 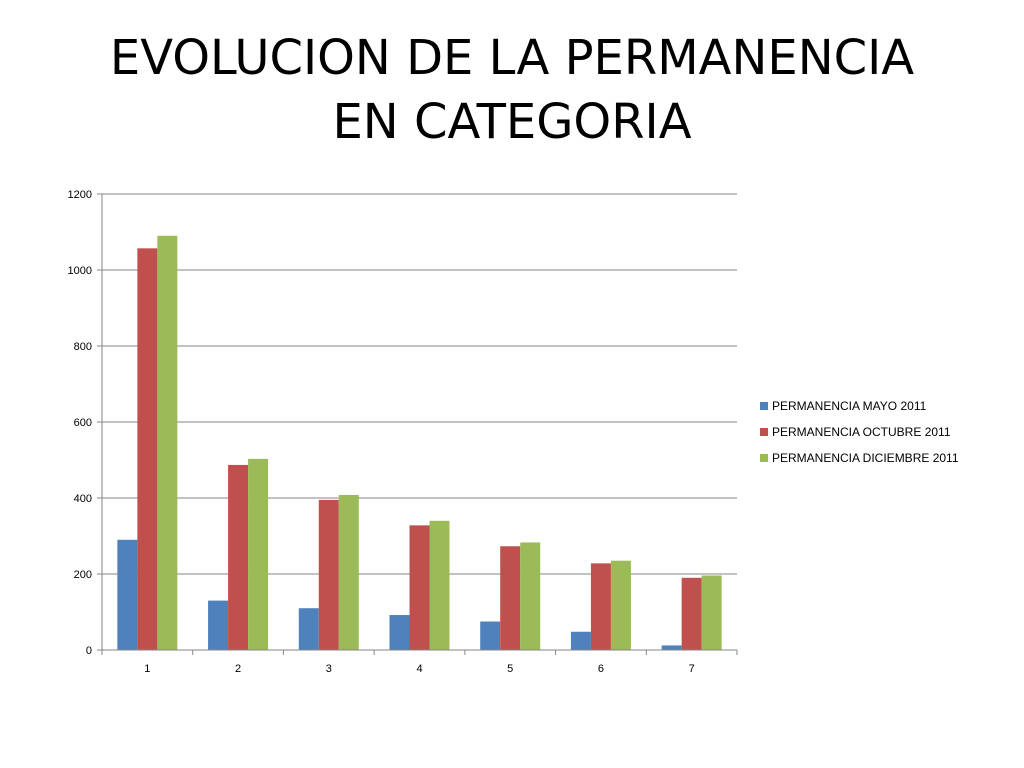 I want to click on x-tick-label: 3, so click(x=329, y=669).